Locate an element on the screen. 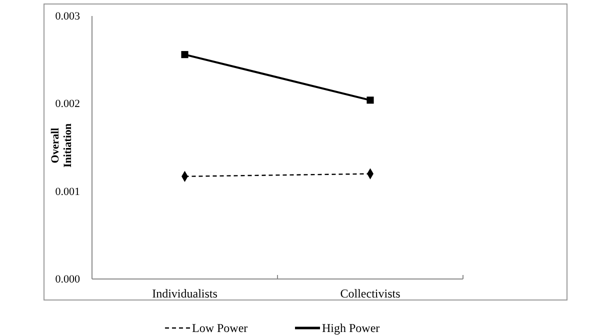 This screenshot has height=336, width=605. x-tick-label: Individualists is located at coordinates (185, 293).